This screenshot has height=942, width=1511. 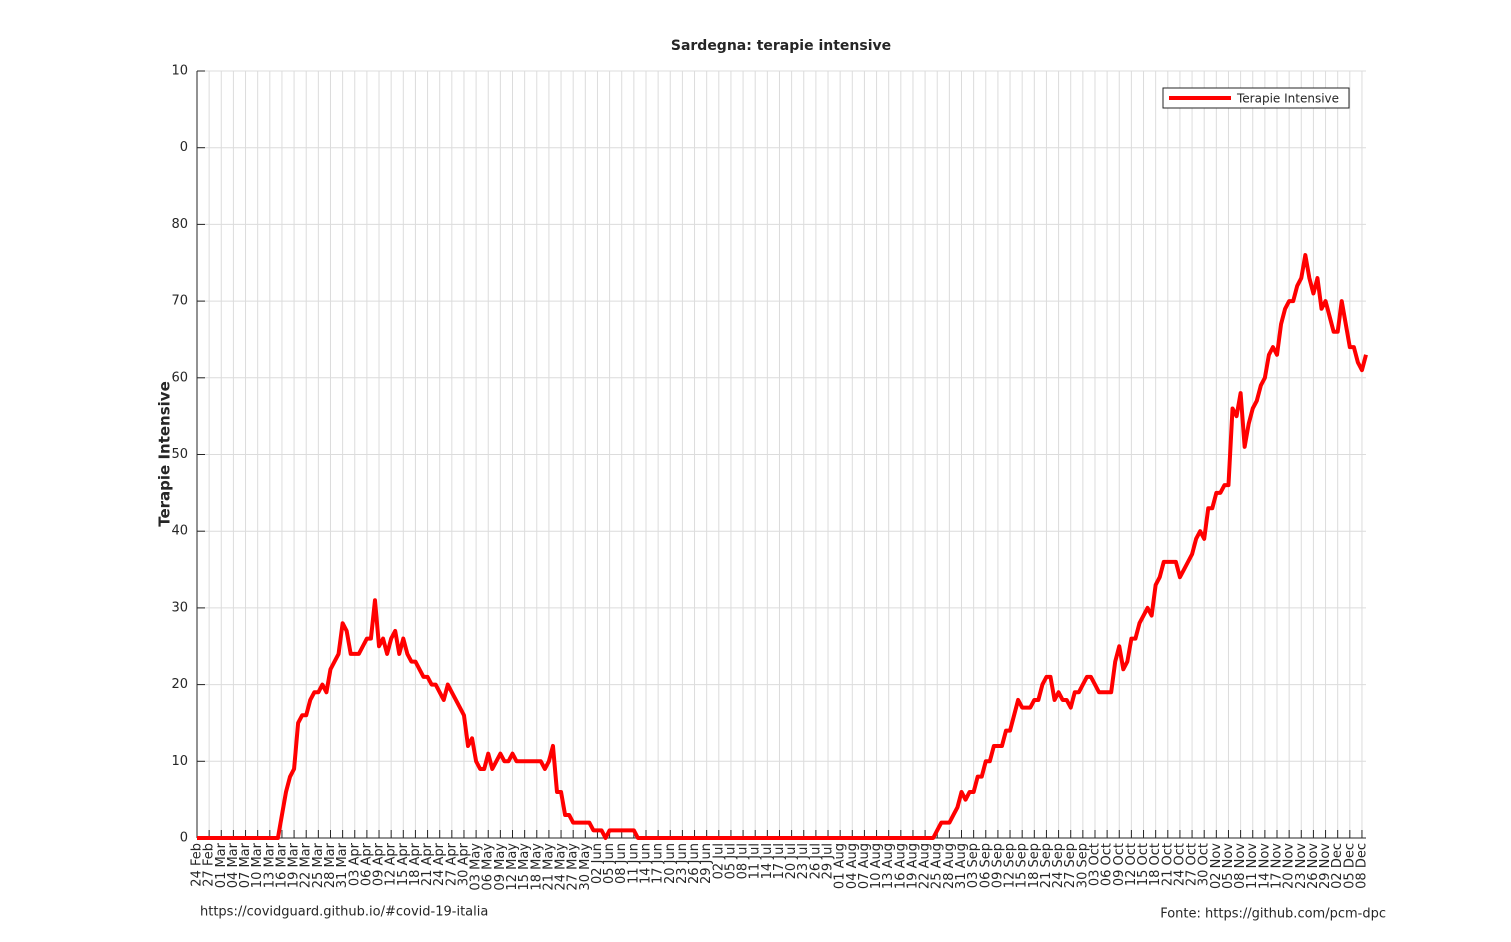 I want to click on x-tick-label: 12 Sep, so click(x=1010, y=865).